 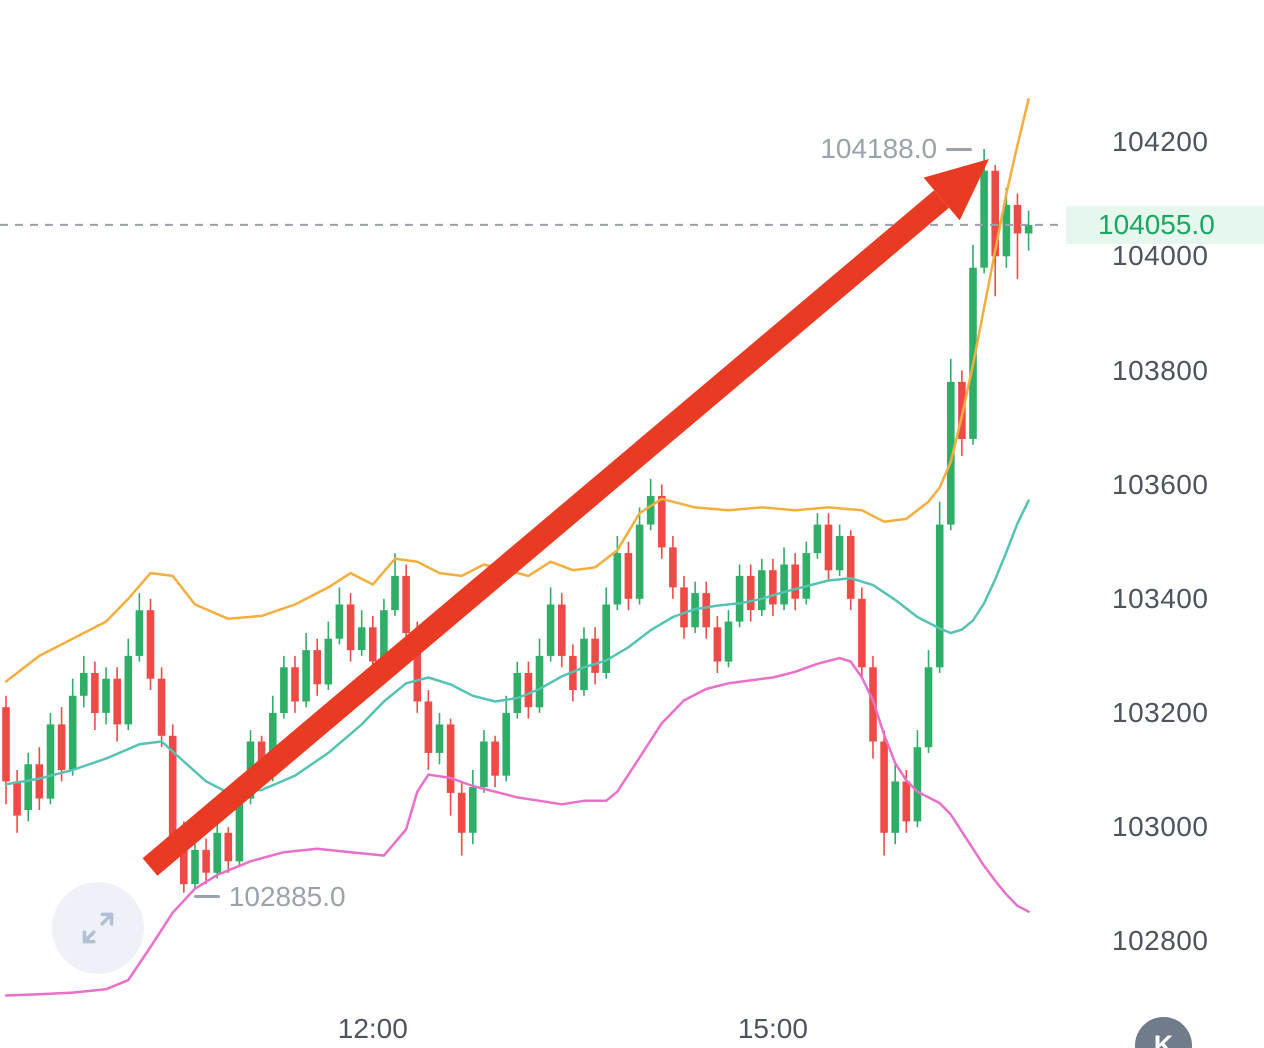 What do you see at coordinates (896, 149) in the screenshot?
I see `high-price-label: 104188.0` at bounding box center [896, 149].